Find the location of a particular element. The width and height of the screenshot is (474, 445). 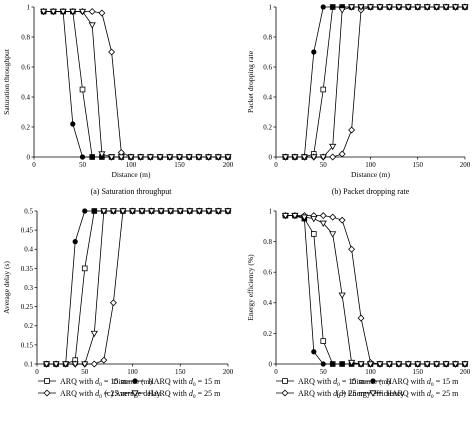

legend-item: ARQ with d0 = 15 m is located at coordinates (320, 382).